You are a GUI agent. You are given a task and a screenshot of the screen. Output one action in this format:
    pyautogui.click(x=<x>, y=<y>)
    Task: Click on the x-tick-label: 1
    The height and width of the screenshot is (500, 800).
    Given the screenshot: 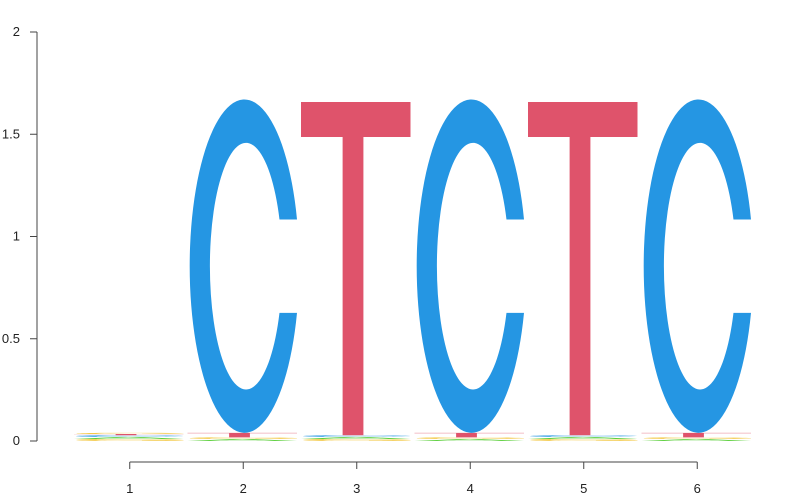 What is the action you would take?
    pyautogui.click(x=129, y=488)
    